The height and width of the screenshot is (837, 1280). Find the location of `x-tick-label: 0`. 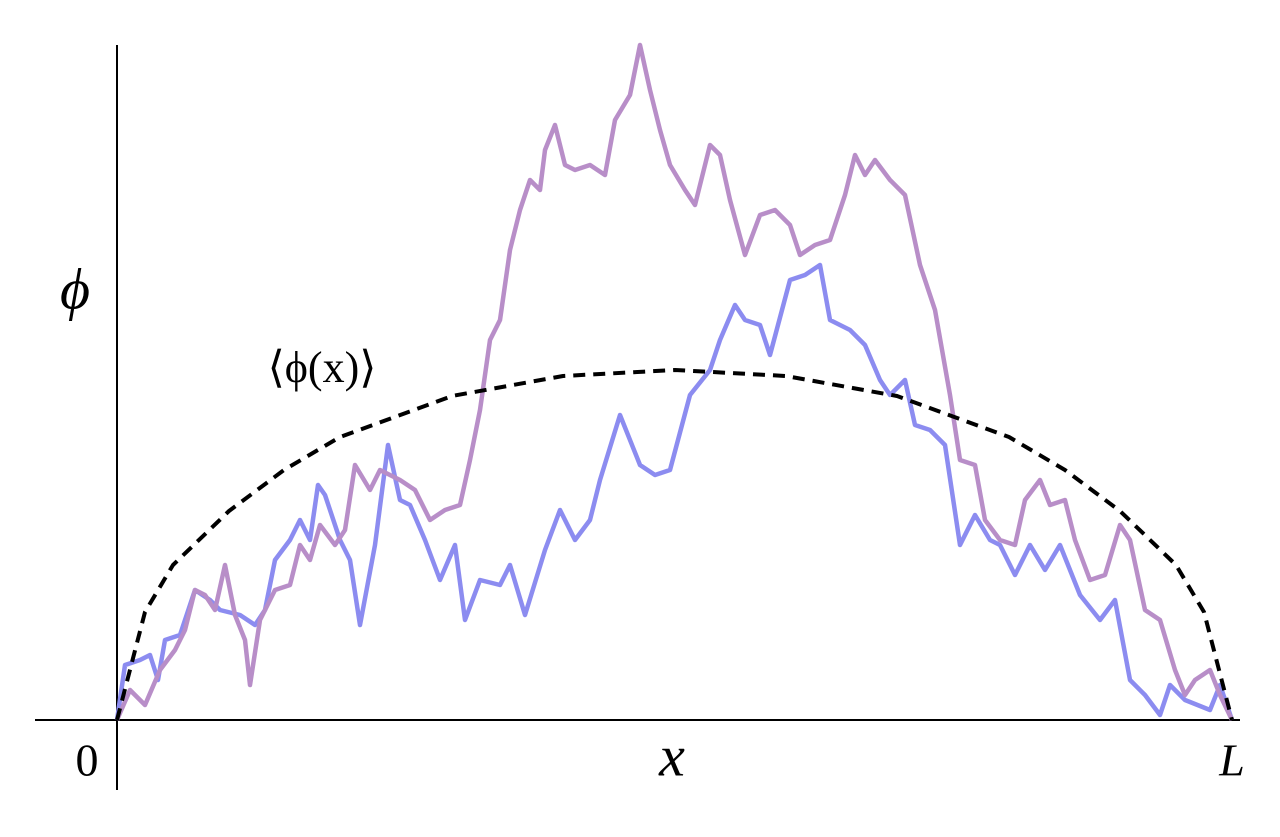

x-tick-label: 0 is located at coordinates (87, 760).